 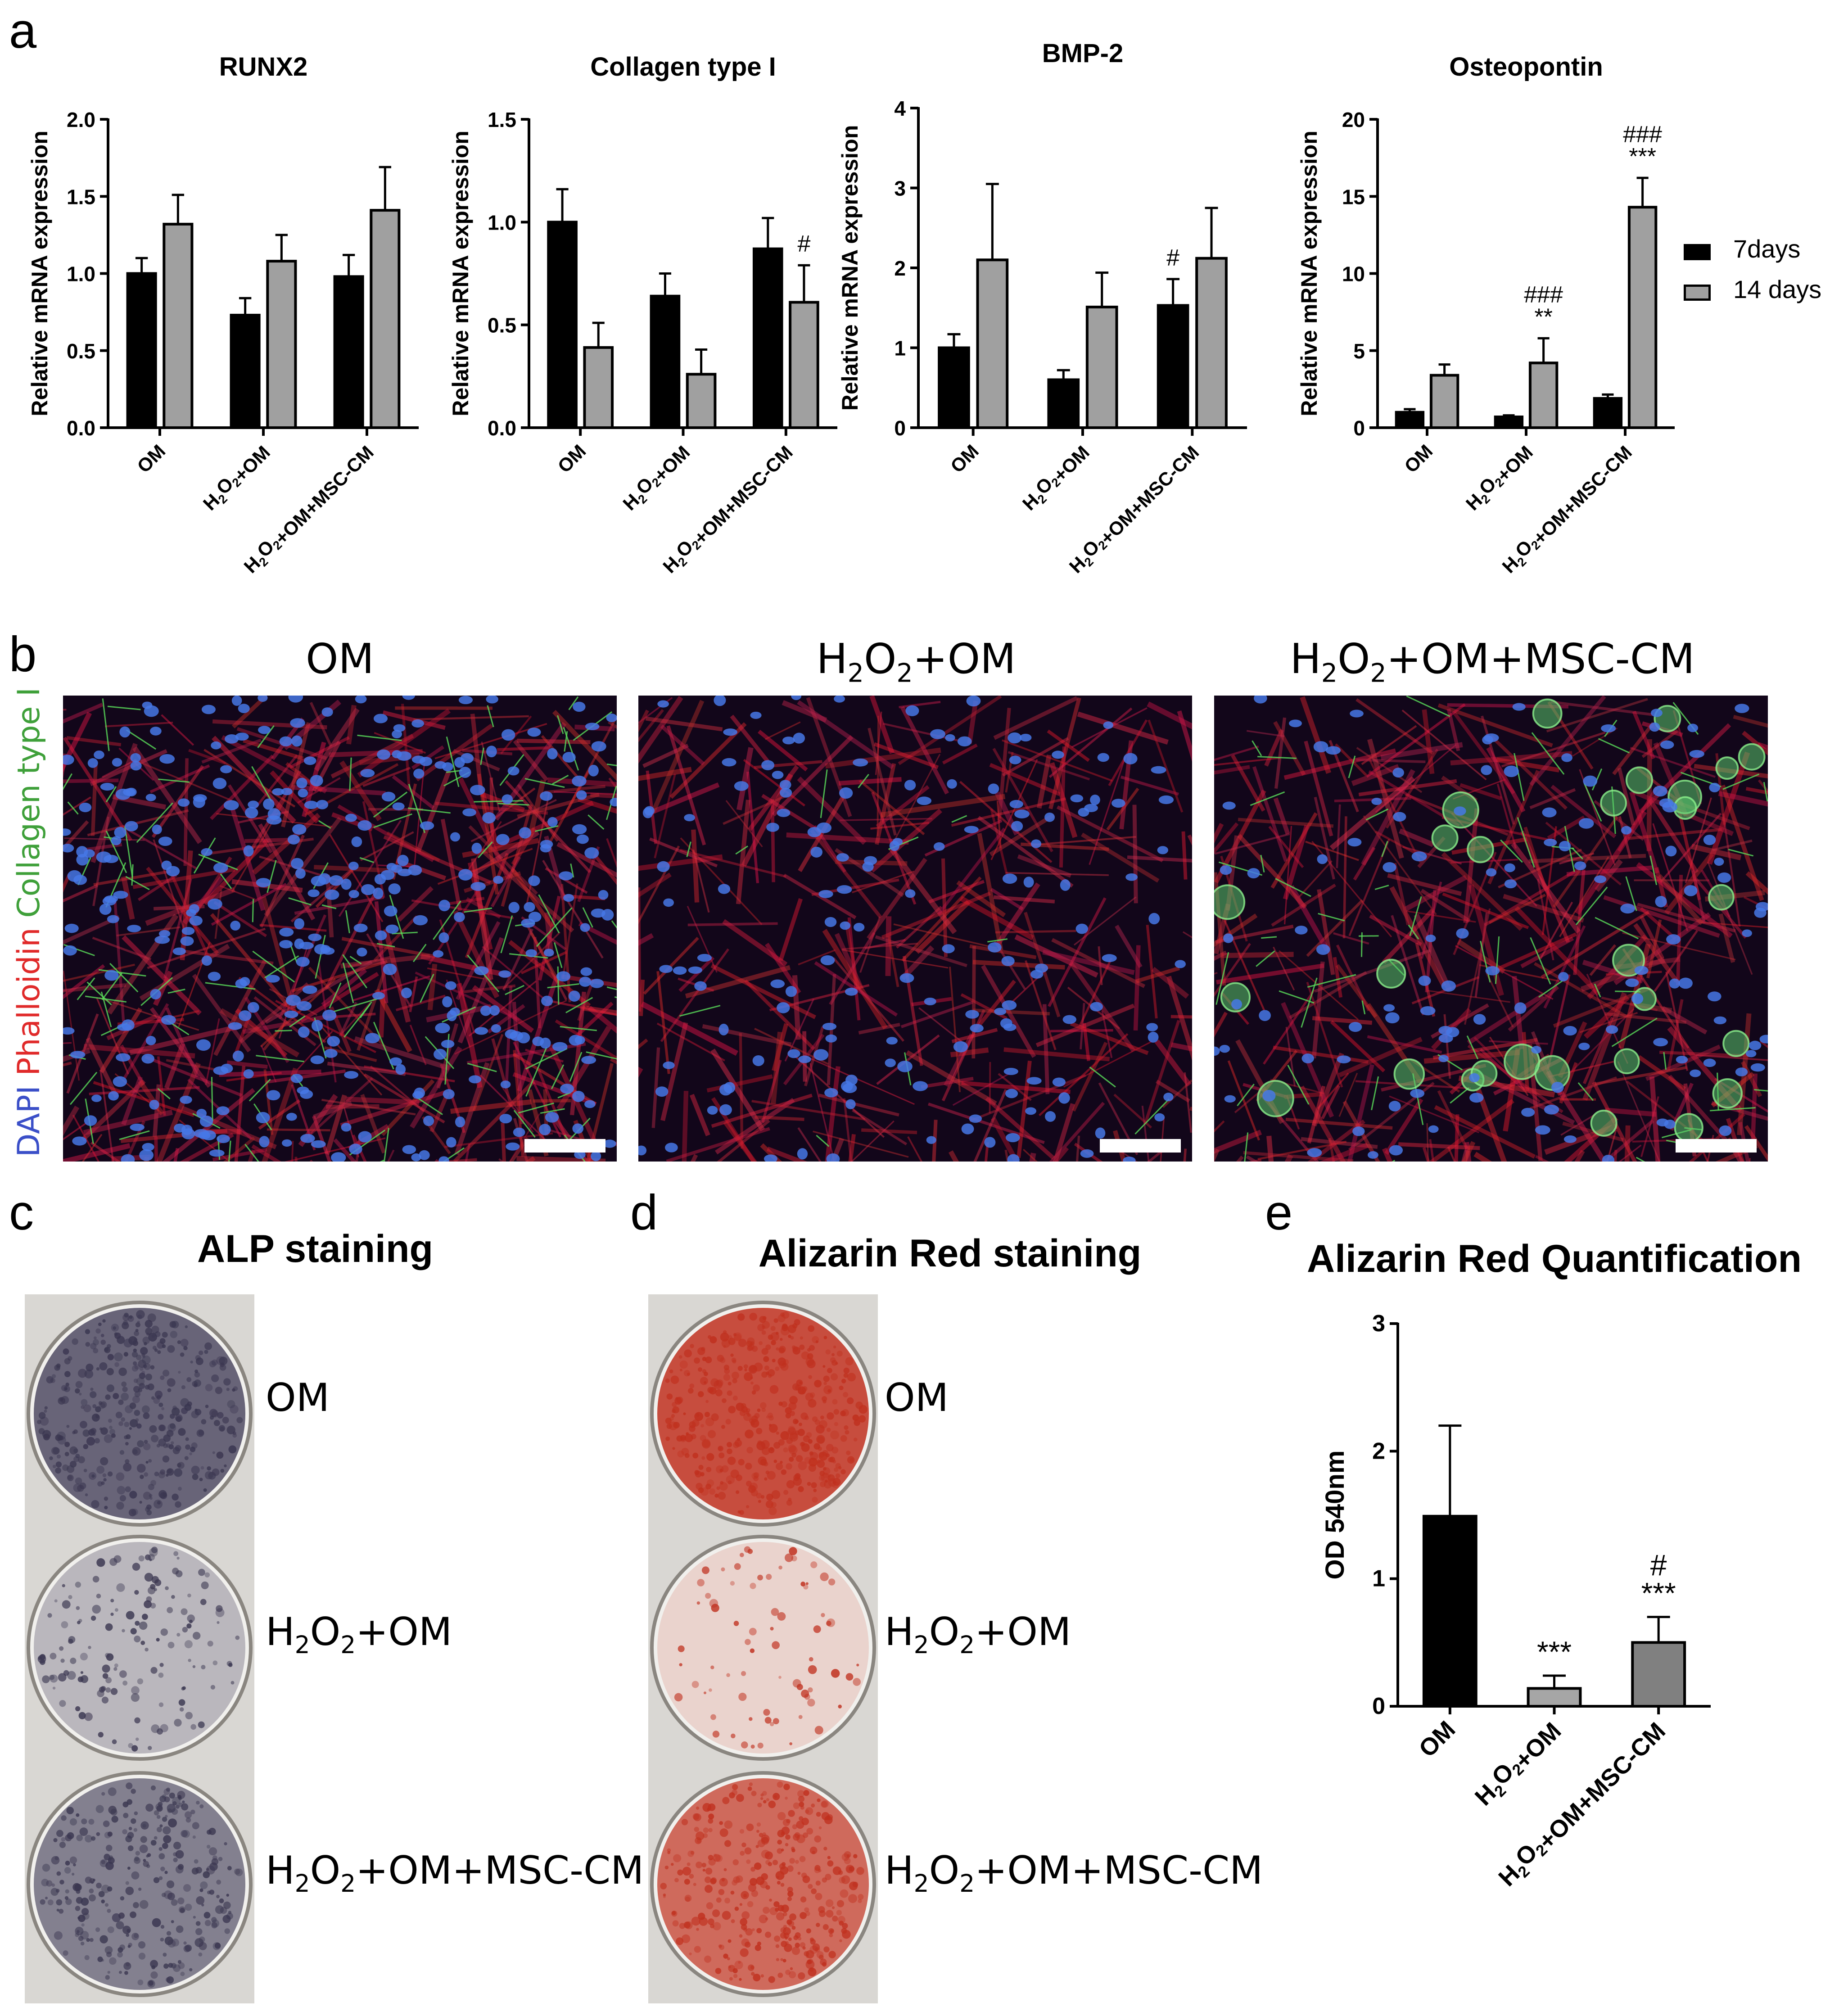 What do you see at coordinates (1335, 1515) in the screenshot?
I see `y-axis-label: OD 540nm` at bounding box center [1335, 1515].